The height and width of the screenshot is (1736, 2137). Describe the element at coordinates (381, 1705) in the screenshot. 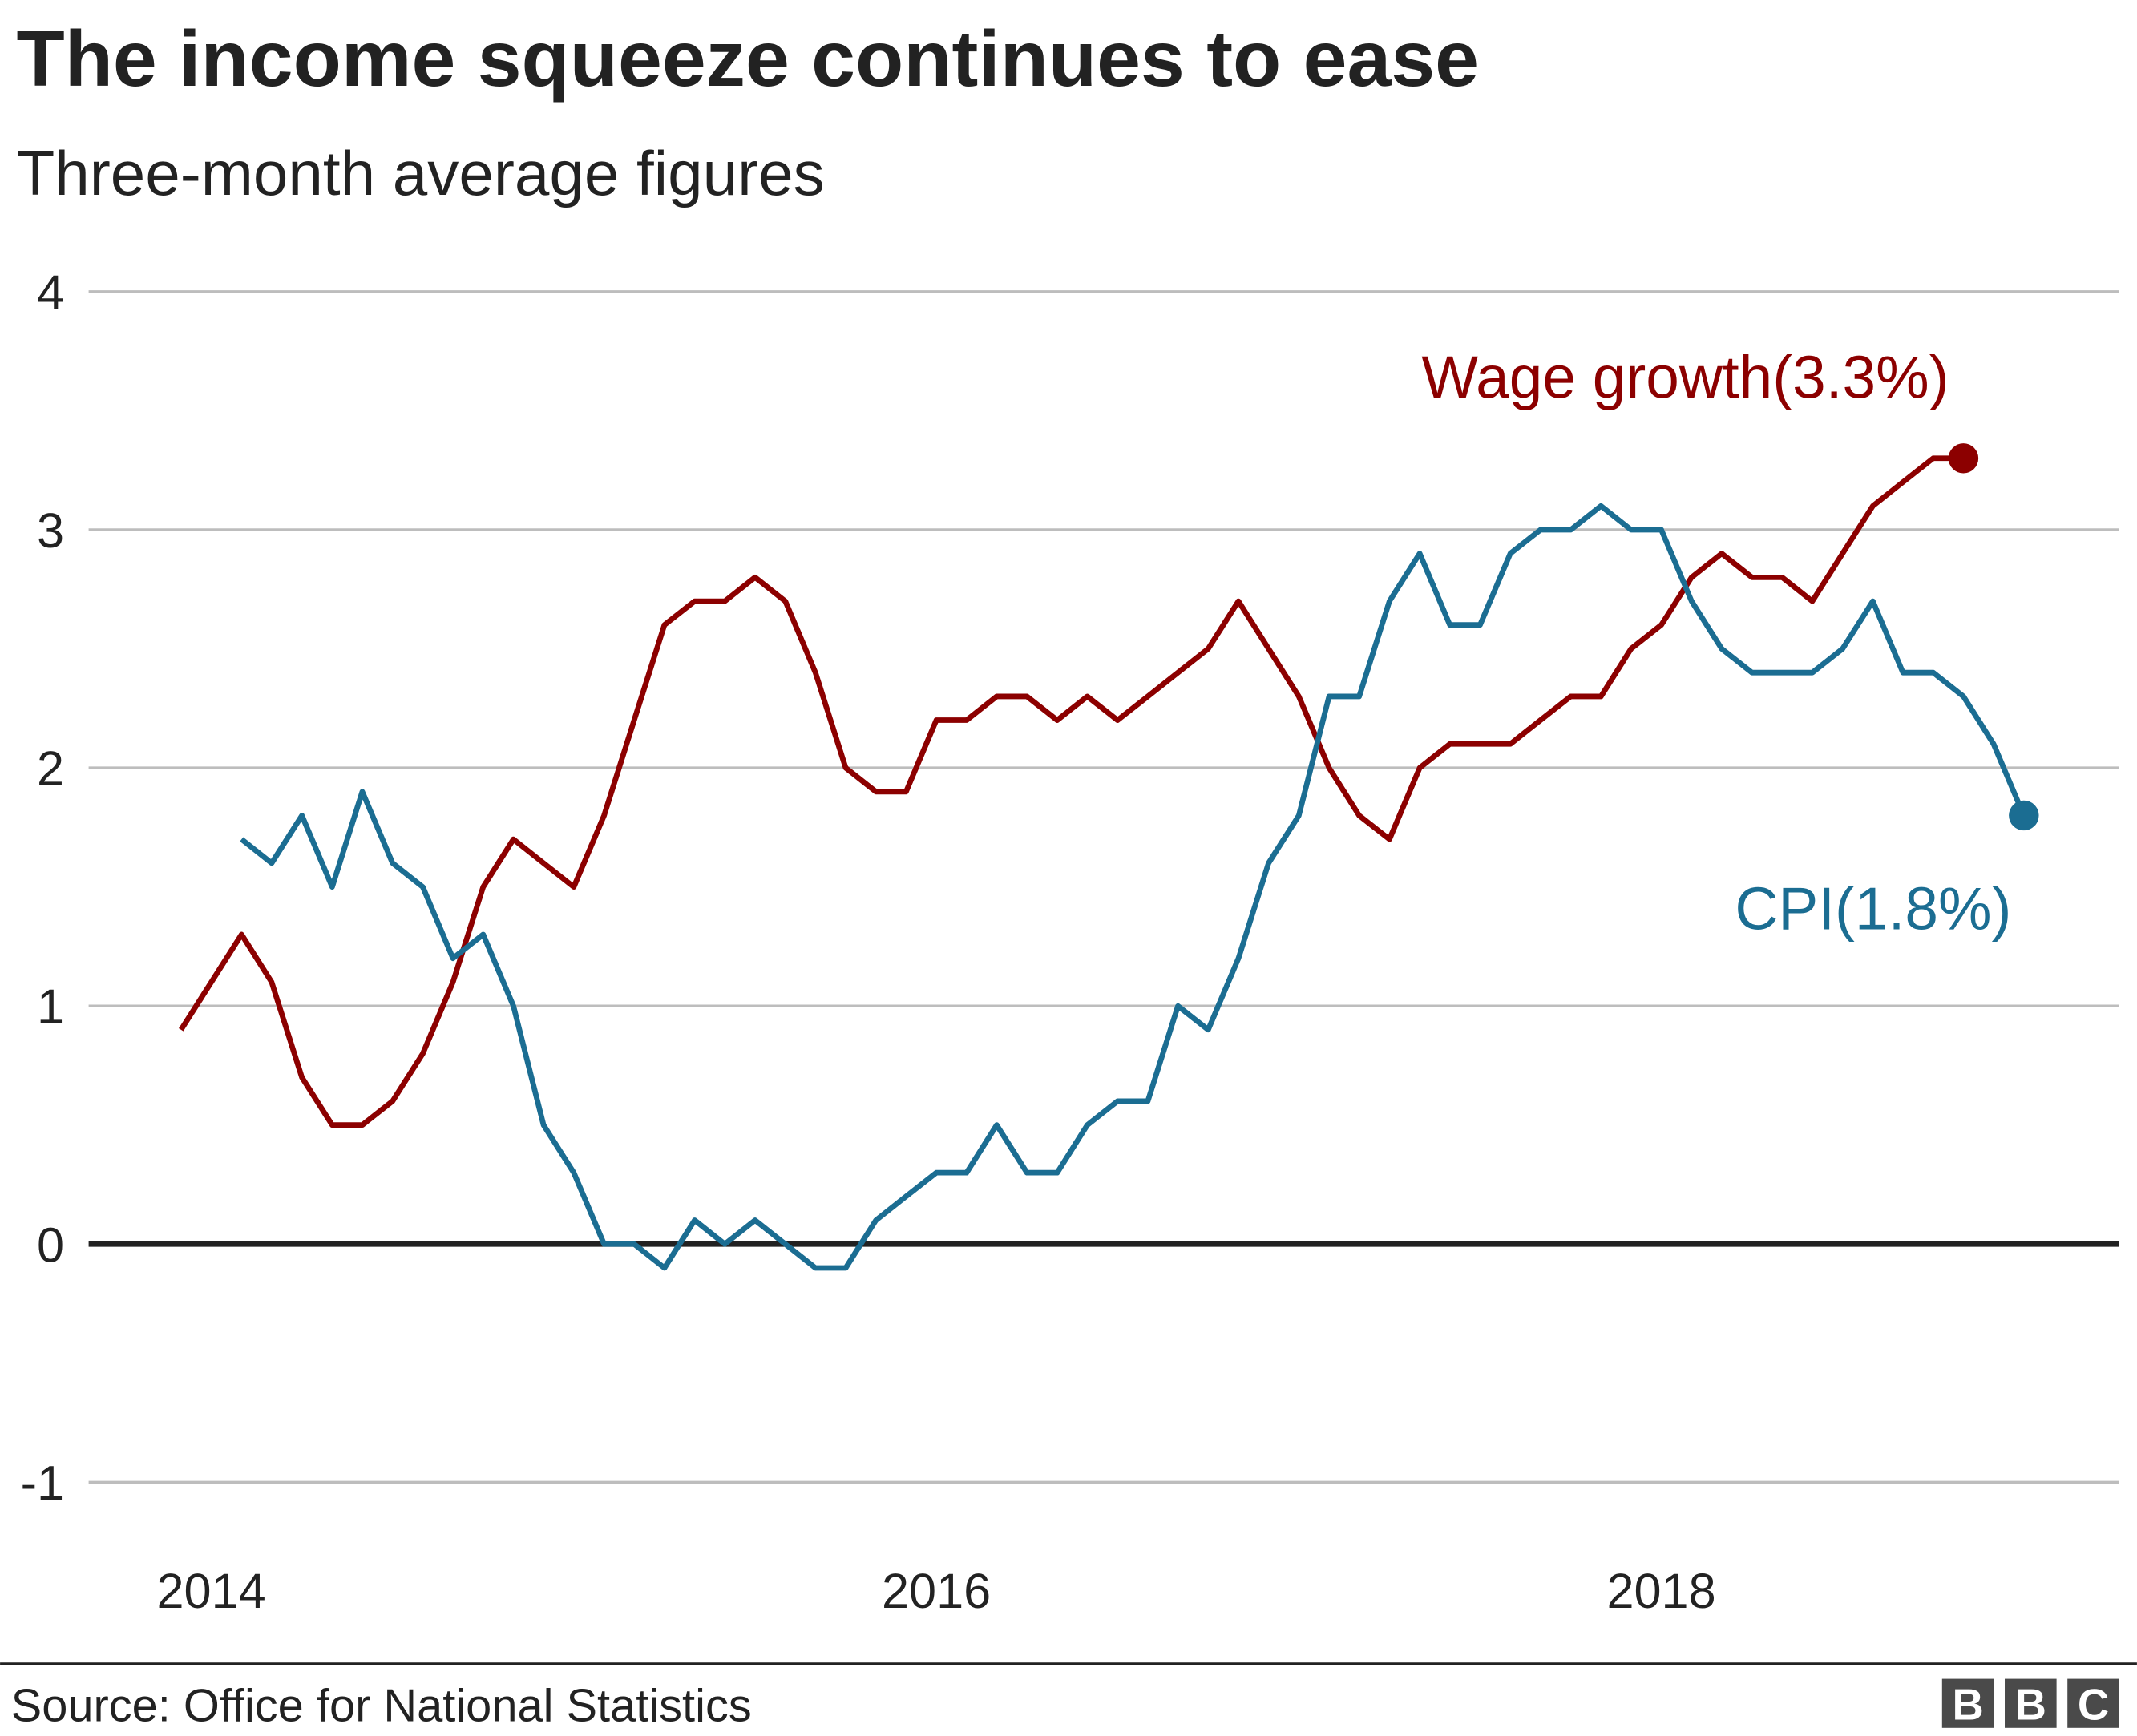

I see `source-note: Source: Office for National Statistics` at that location.